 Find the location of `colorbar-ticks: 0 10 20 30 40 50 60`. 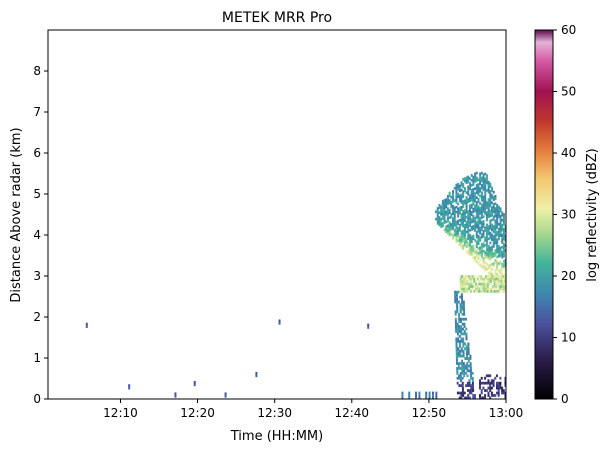

colorbar-ticks: 0 10 20 30 40 50 60 is located at coordinates (564, 214).